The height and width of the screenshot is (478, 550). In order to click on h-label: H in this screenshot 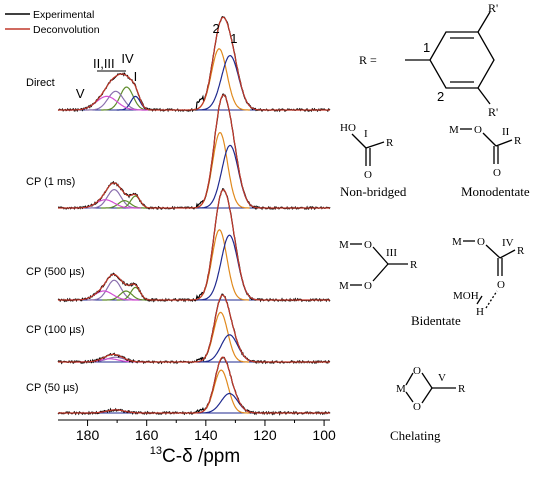, I will do `click(480, 312)`.